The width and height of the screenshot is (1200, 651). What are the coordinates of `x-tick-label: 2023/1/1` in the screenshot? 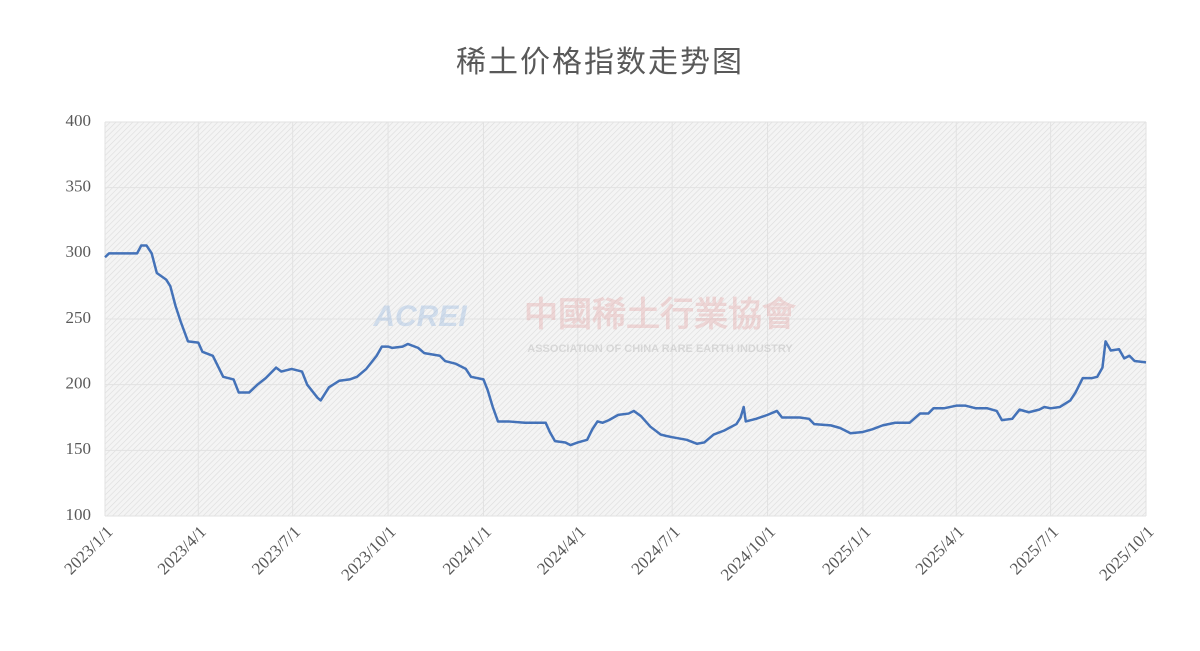 It's located at (88, 550).